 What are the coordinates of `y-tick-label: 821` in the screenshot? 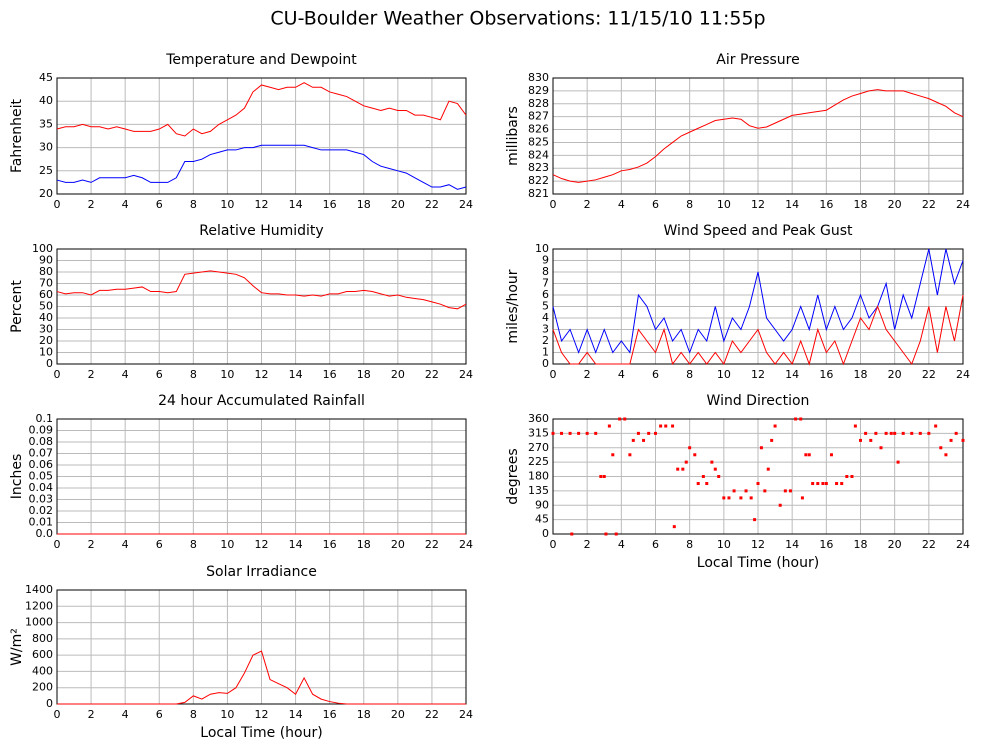 It's located at (538, 193).